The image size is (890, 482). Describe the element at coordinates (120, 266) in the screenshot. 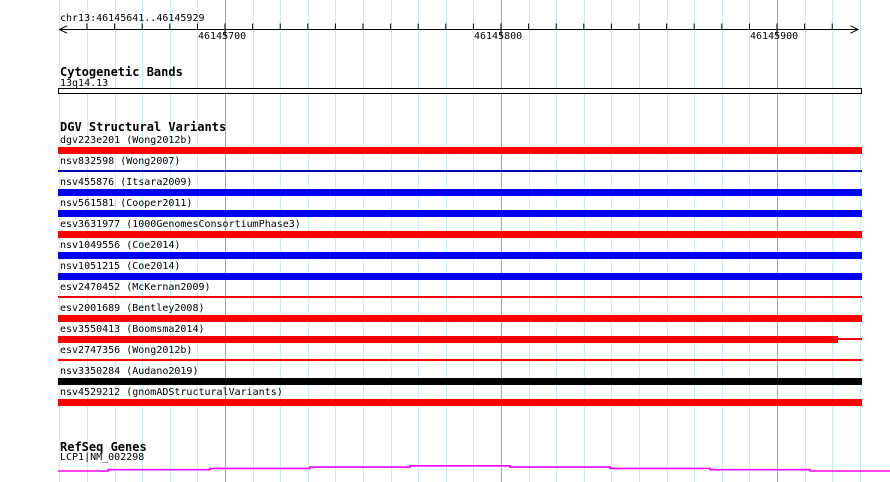

I see `variant-label: nsv1051215 (Coe2014)` at that location.